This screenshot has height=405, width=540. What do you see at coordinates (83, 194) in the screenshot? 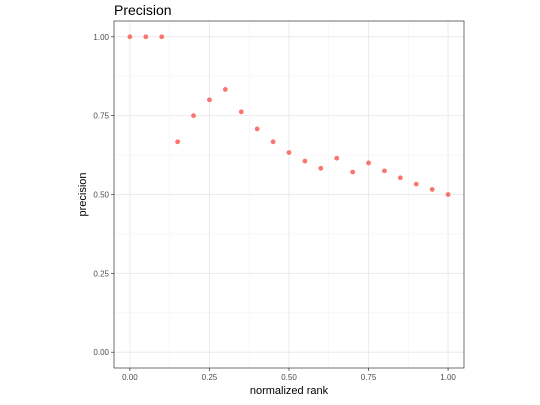
I see `y-axis-title: precision` at bounding box center [83, 194].